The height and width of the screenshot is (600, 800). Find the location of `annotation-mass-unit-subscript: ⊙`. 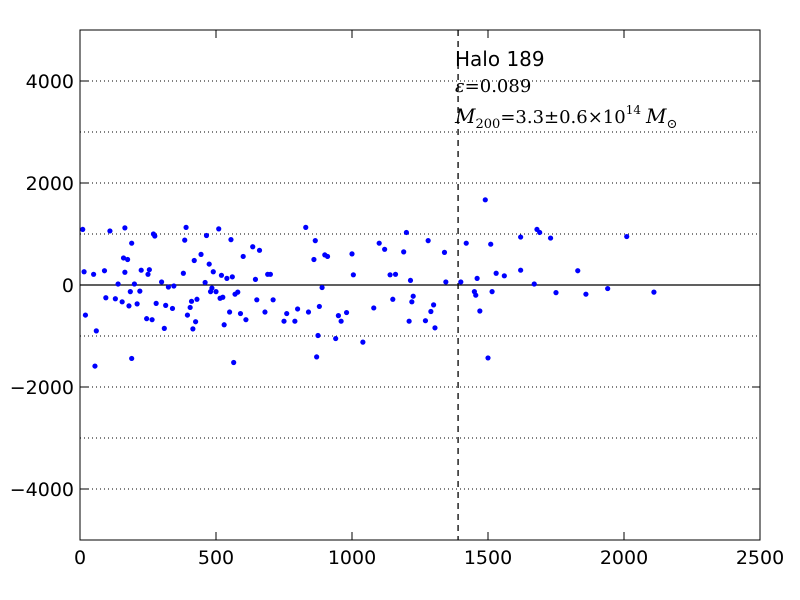

annotation-mass-unit-subscript: ⊙ is located at coordinates (671, 124).